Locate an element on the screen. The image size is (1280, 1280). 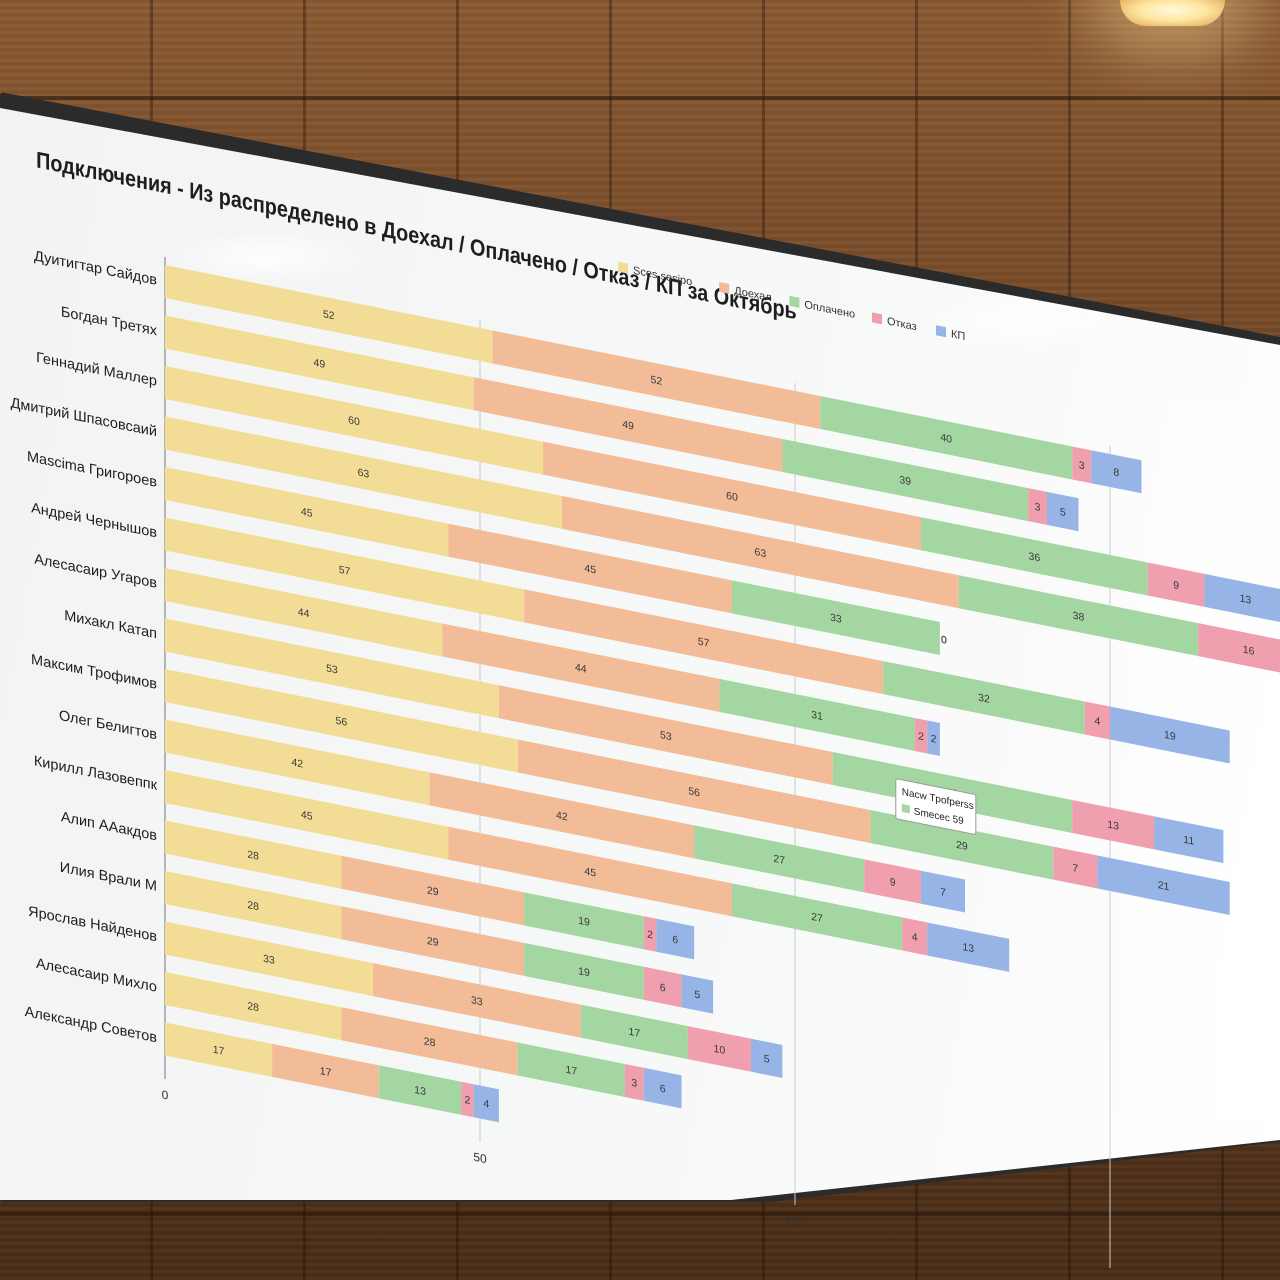
legend-label: Отказ is located at coordinates (902, 324).